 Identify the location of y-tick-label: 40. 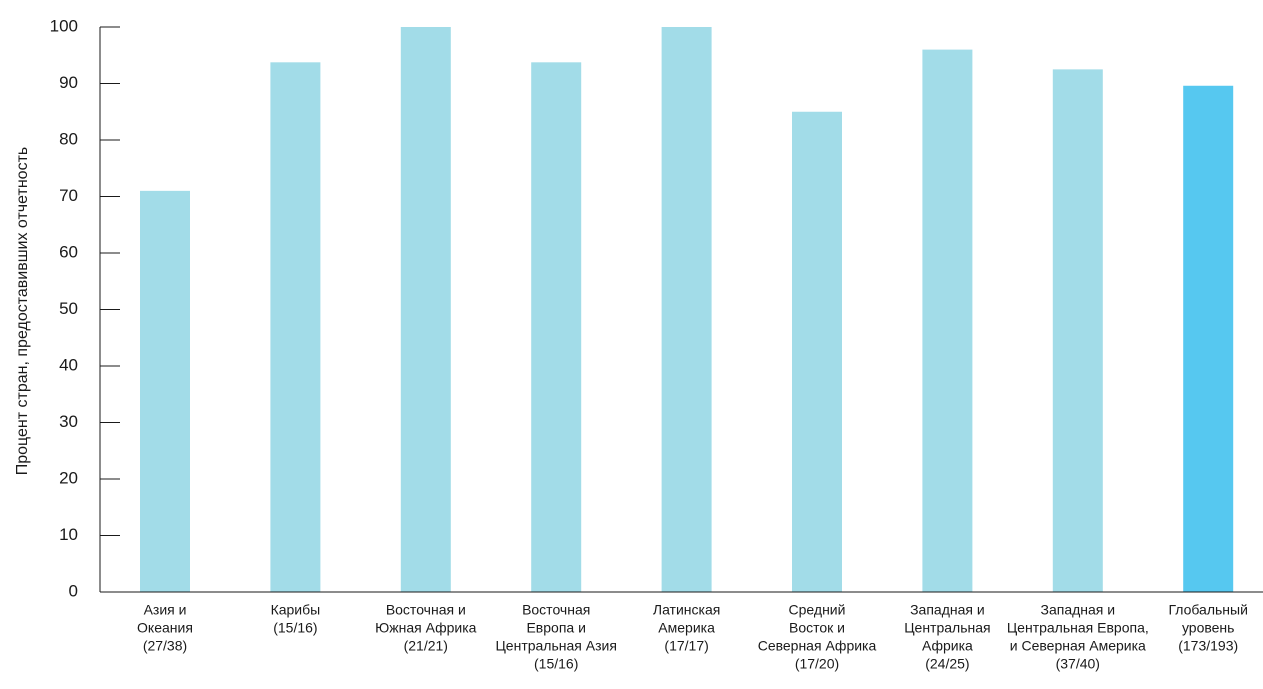
(68, 364).